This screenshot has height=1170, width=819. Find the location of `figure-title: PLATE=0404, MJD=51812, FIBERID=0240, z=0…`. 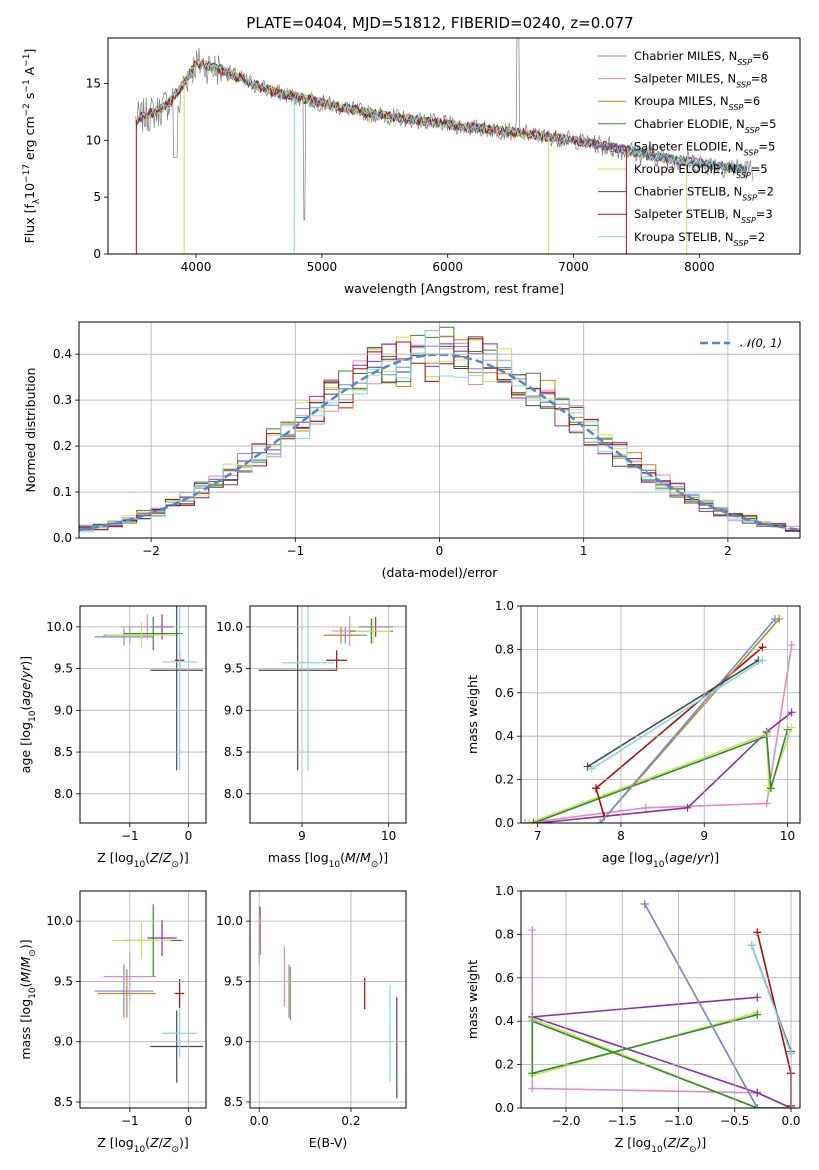

figure-title: PLATE=0404, MJD=51812, FIBERID=0240, z=0… is located at coordinates (439, 23).